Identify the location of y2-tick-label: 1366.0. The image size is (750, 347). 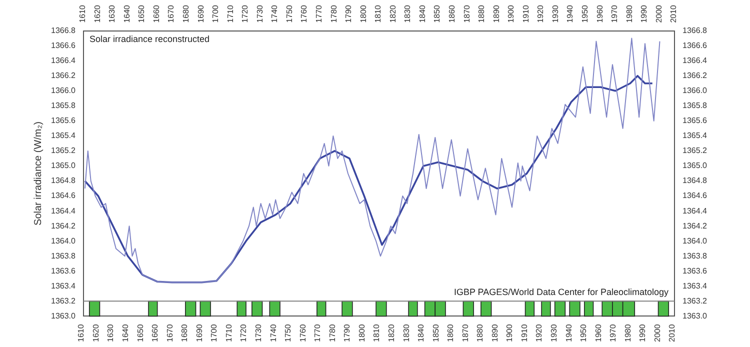
(695, 91).